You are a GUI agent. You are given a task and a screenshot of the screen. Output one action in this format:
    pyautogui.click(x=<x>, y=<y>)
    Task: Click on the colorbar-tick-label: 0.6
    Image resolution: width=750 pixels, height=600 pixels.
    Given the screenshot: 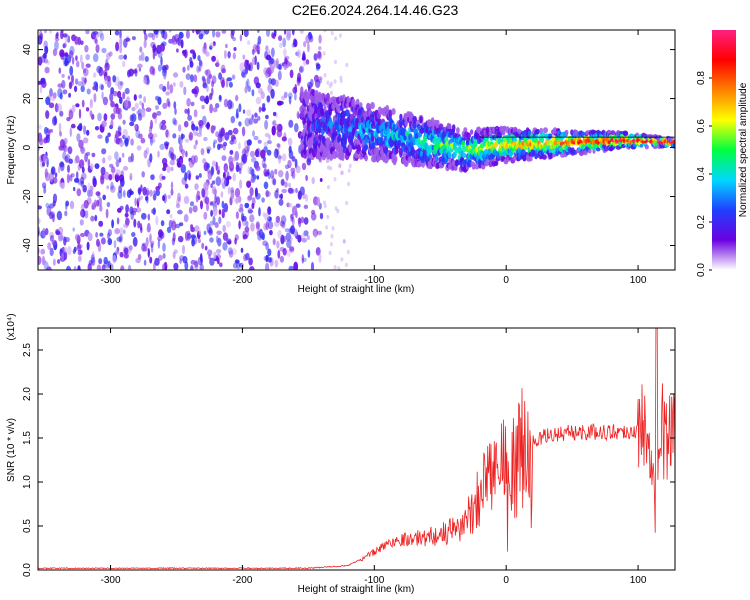 What is the action you would take?
    pyautogui.click(x=701, y=126)
    